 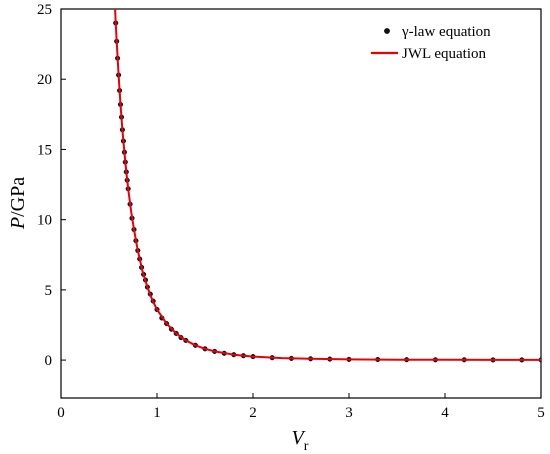 What do you see at coordinates (387, 31) in the screenshot?
I see `legend-marker-gamma-law` at bounding box center [387, 31].